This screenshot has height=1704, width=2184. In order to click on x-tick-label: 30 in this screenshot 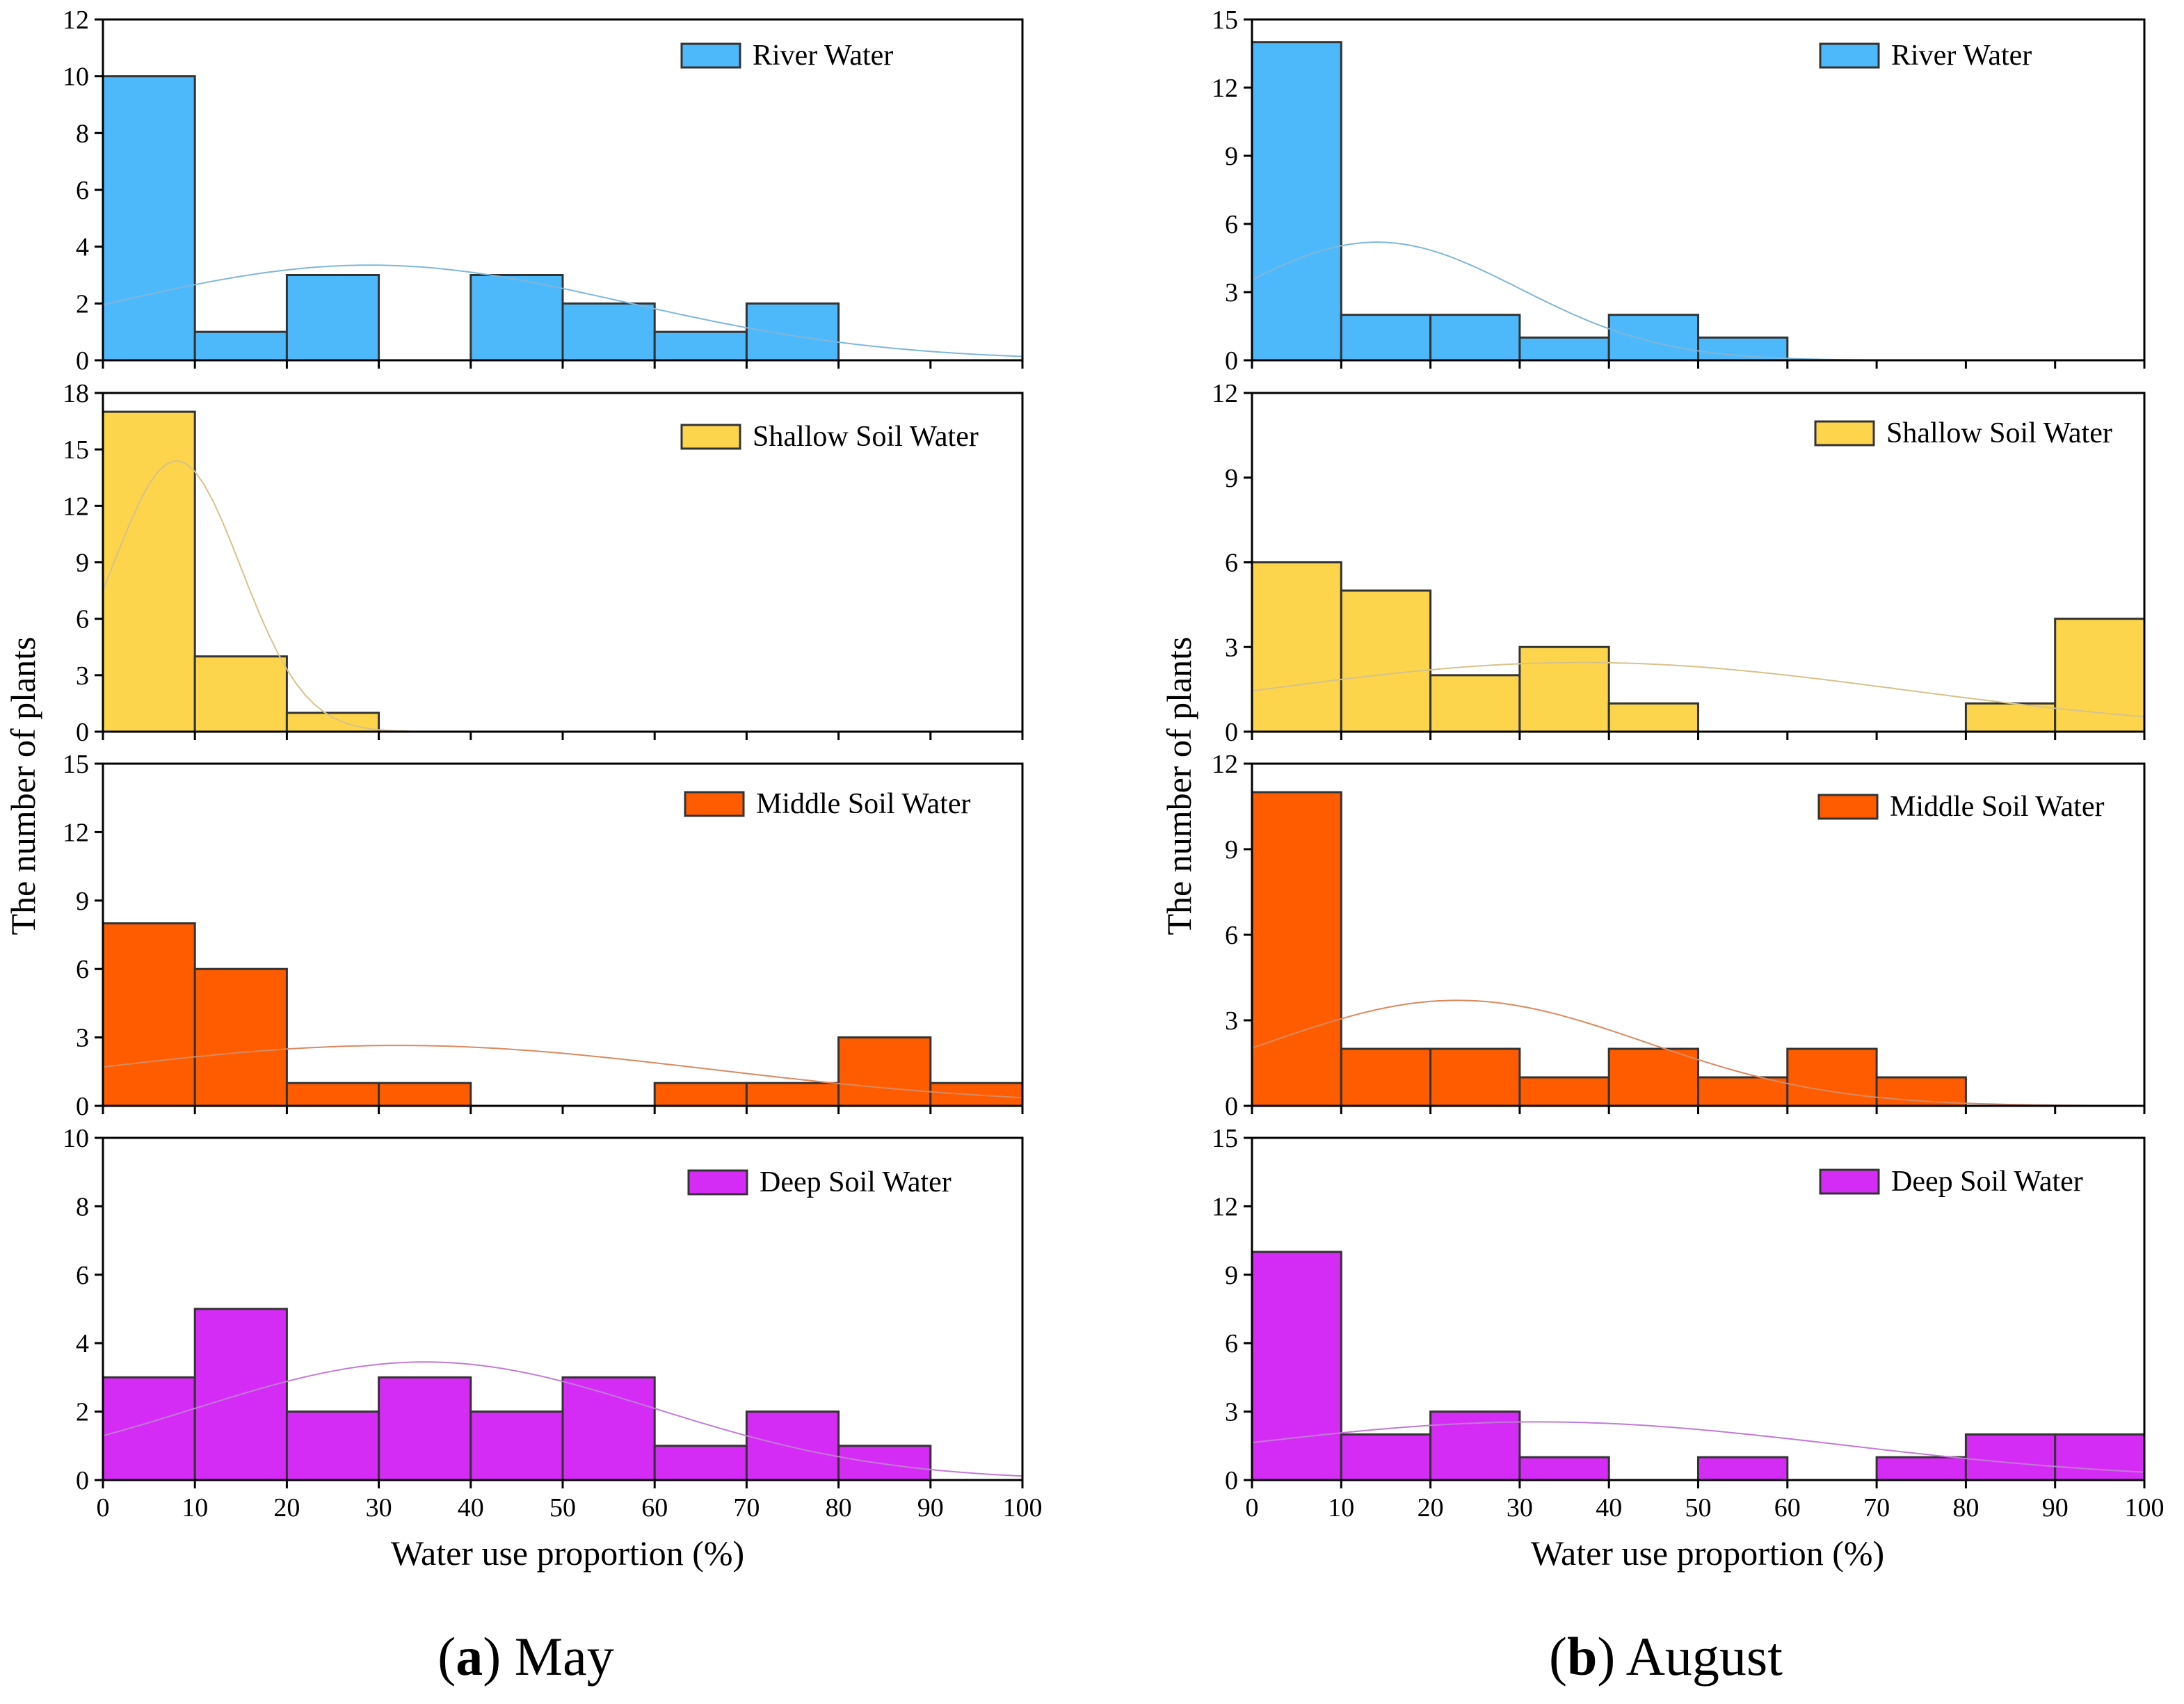, I will do `click(1520, 1507)`.